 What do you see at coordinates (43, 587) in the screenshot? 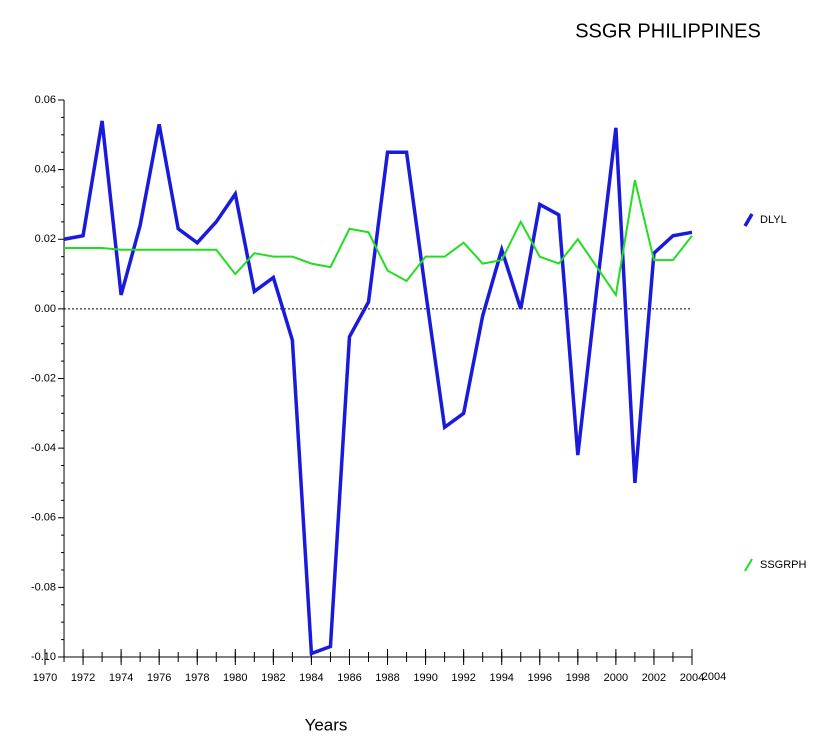
I see `y-tick-label: -0.08` at bounding box center [43, 587].